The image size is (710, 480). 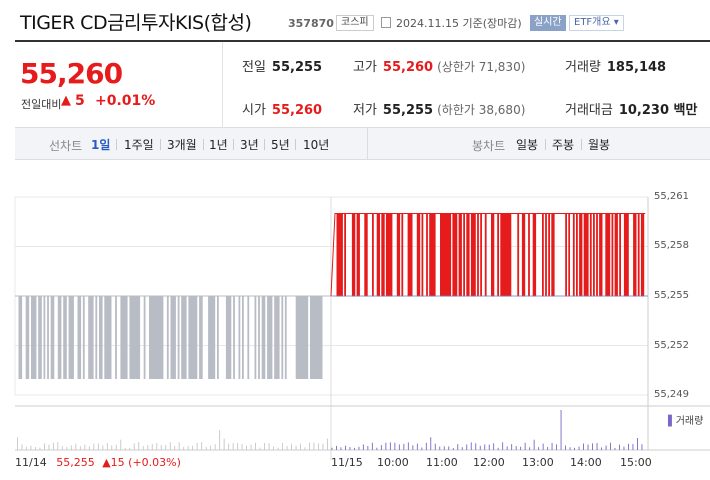 I want to click on tab-3y: 3년, so click(x=249, y=145).